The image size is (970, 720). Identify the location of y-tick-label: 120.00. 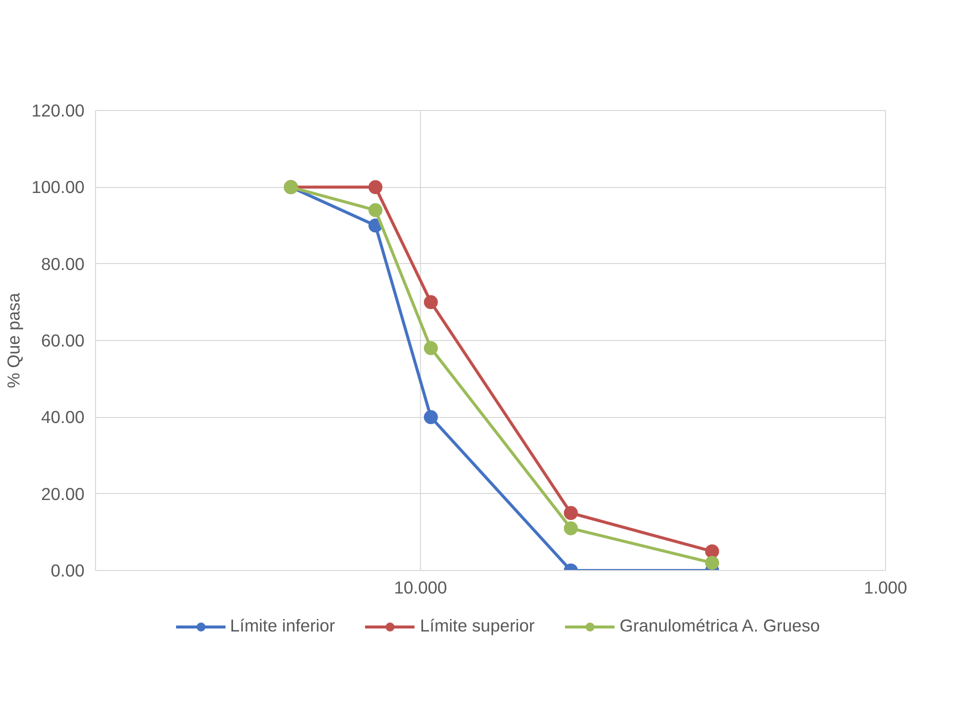
(58, 110).